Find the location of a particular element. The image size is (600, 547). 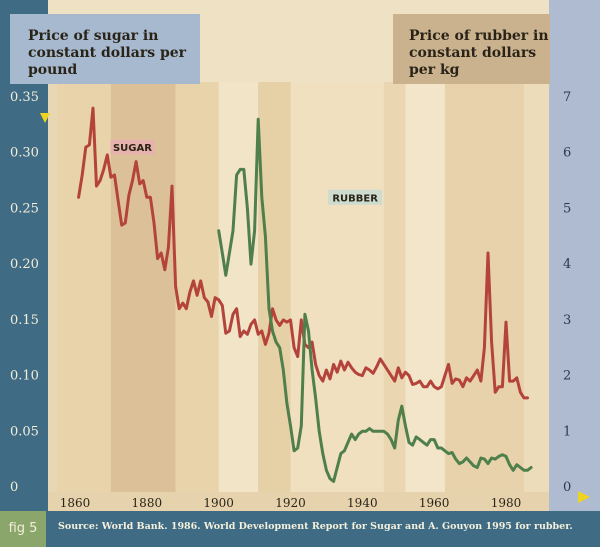

x-tick-label: 1920 is located at coordinates (290, 503).